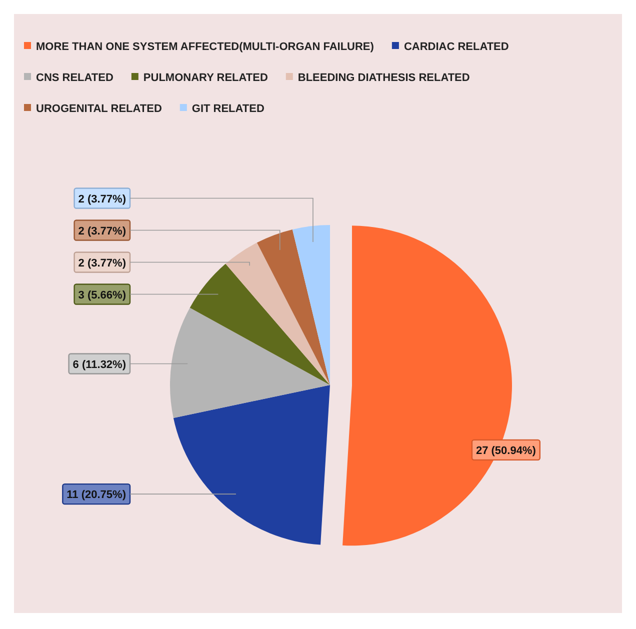 The height and width of the screenshot is (629, 636). What do you see at coordinates (228, 109) in the screenshot?
I see `legend-label: GIT RELATED` at bounding box center [228, 109].